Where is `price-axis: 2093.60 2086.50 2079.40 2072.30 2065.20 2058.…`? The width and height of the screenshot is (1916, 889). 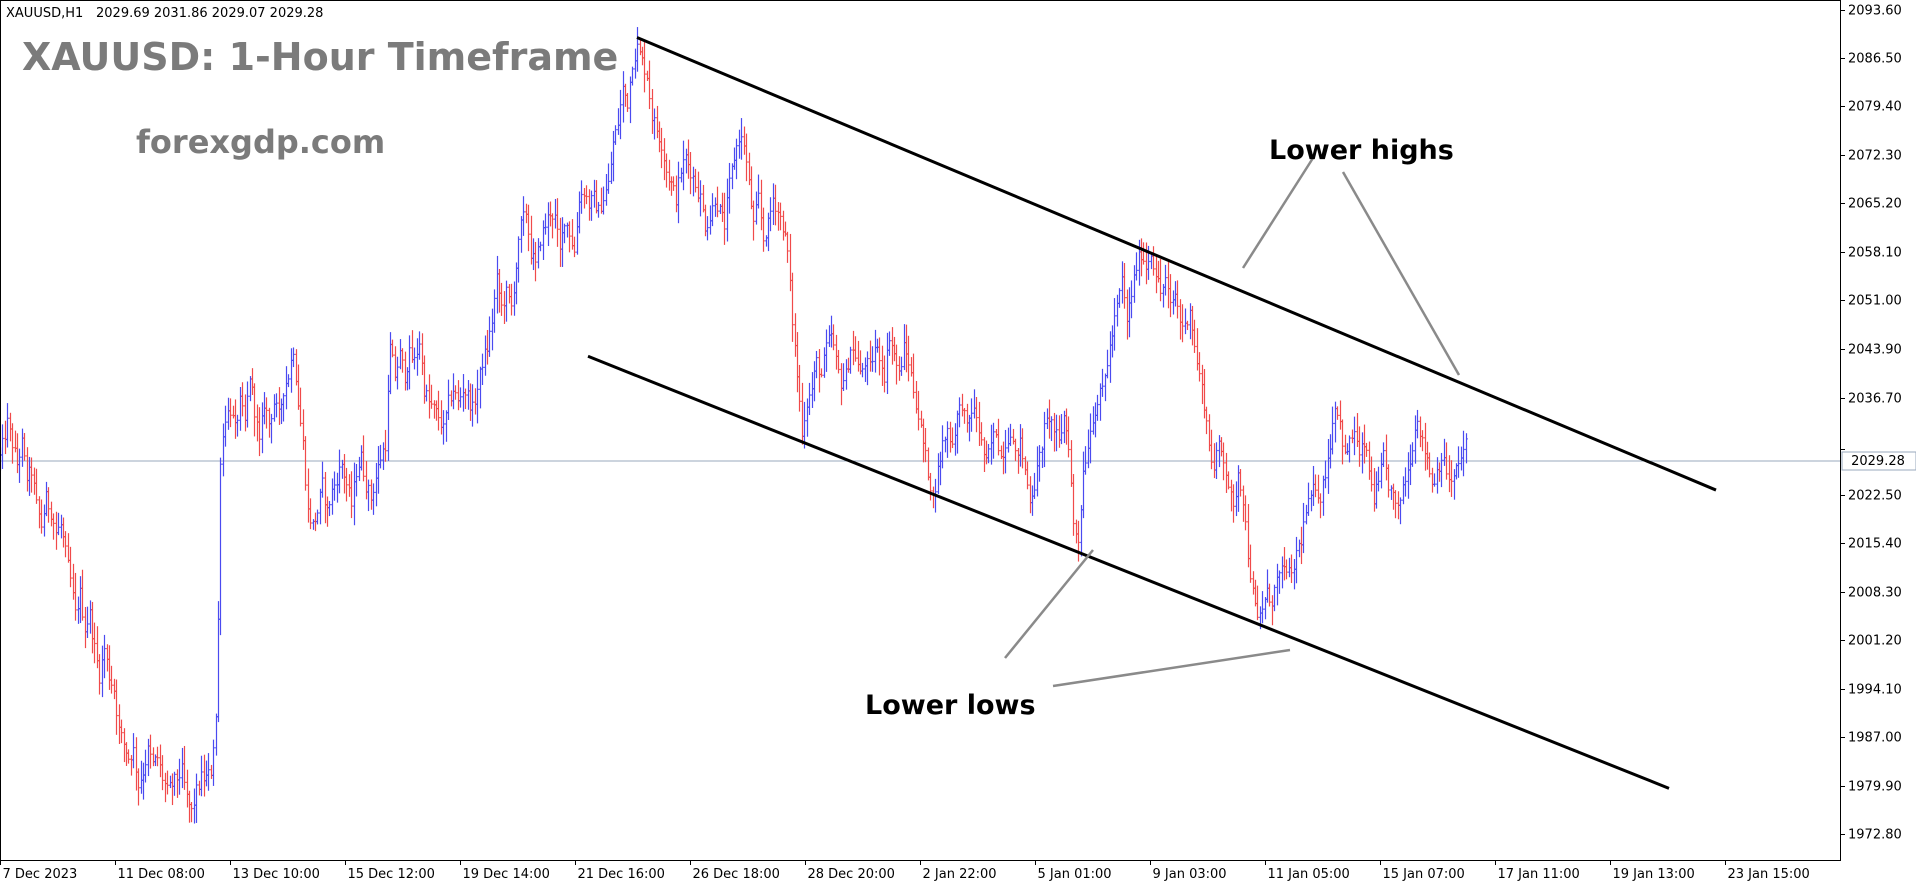
price-axis: 2093.60 2086.50 2079.40 2072.30 2065.20 2058.… is located at coordinates (1871, 423).